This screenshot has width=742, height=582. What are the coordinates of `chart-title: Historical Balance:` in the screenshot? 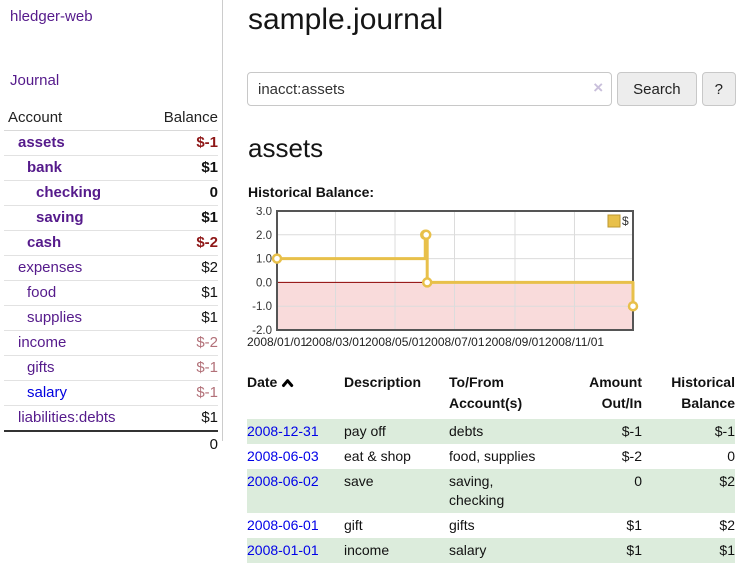 It's located at (311, 192).